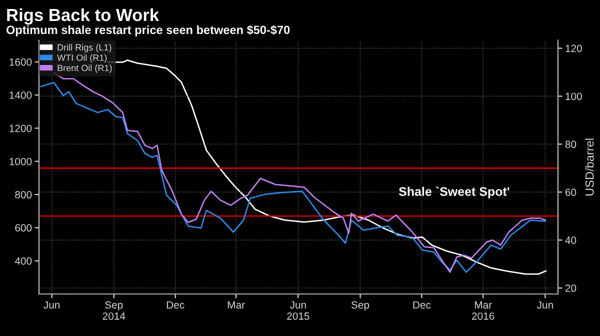 This screenshot has width=600, height=336. Describe the element at coordinates (298, 310) in the screenshot. I see `x-tick-label: Jun 2015` at that location.